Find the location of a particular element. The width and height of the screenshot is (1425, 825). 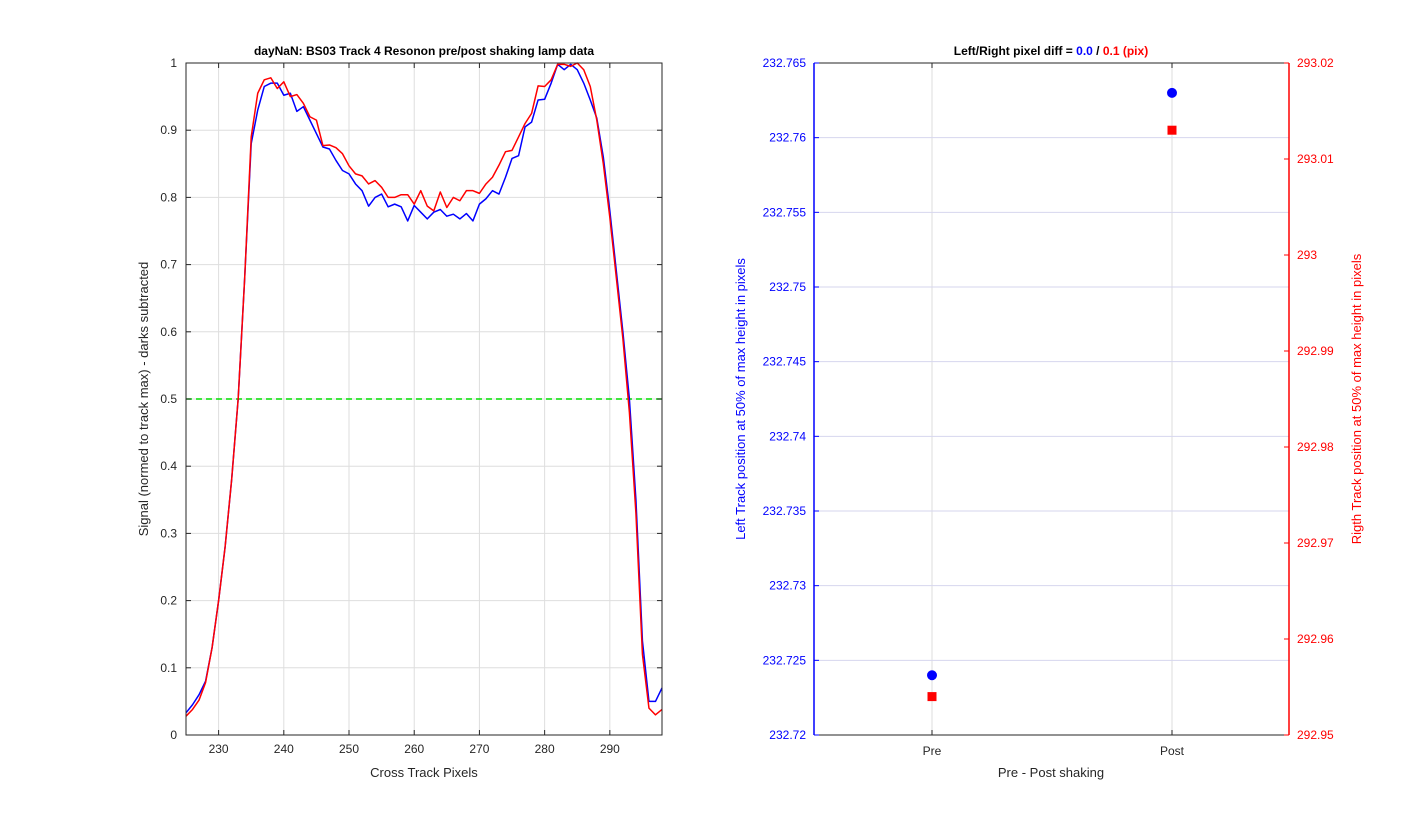

x-tick-label: Pre is located at coordinates (932, 751).